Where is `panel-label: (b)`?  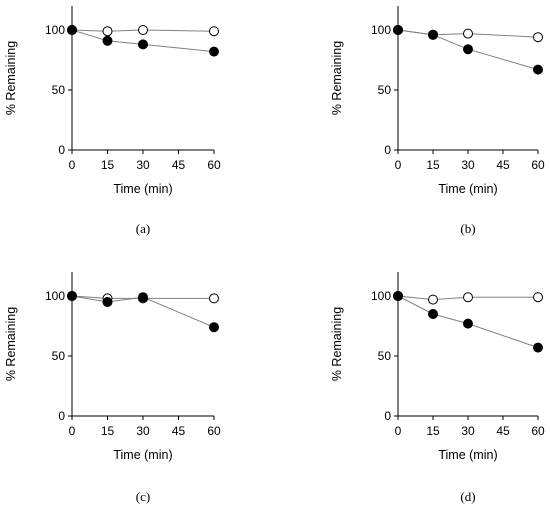
panel-label: (b) is located at coordinates (467, 228).